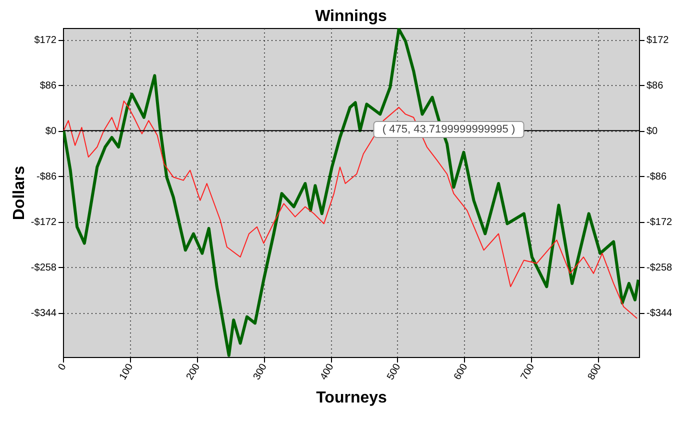 The width and height of the screenshot is (700, 446). Describe the element at coordinates (659, 314) in the screenshot. I see `y2-tick-label: -$344` at that location.